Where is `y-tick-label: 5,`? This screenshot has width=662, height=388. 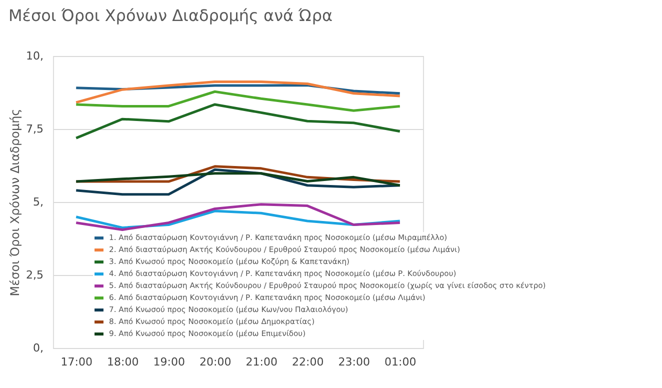
y-tick-label: 5, is located at coordinates (38, 202).